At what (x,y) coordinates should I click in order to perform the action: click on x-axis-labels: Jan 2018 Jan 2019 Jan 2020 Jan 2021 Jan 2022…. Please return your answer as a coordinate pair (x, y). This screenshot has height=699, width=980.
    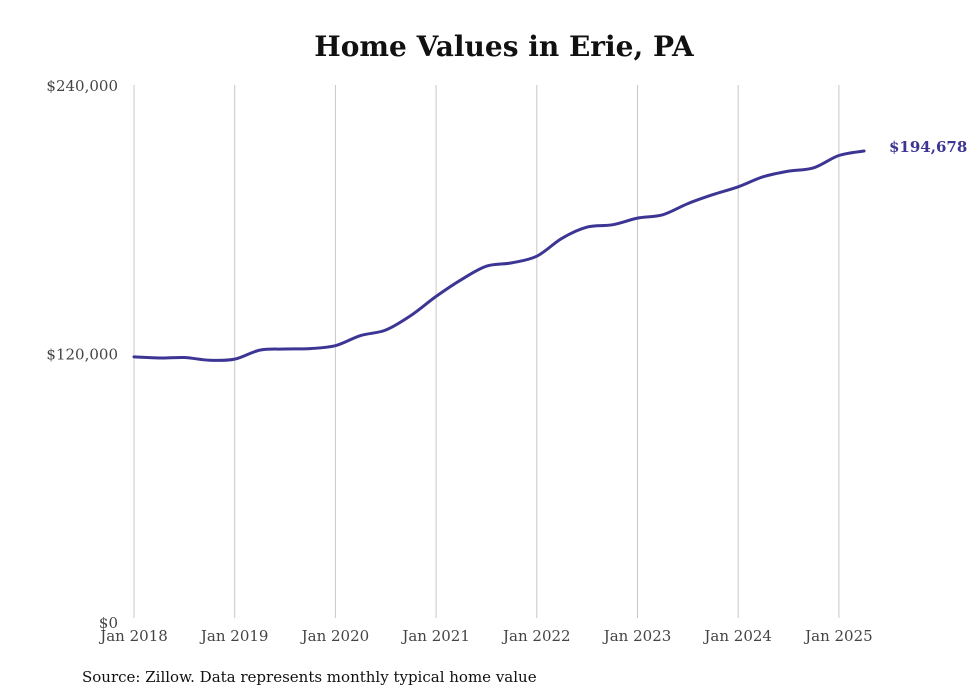
    Looking at the image, I should click on (485, 636).